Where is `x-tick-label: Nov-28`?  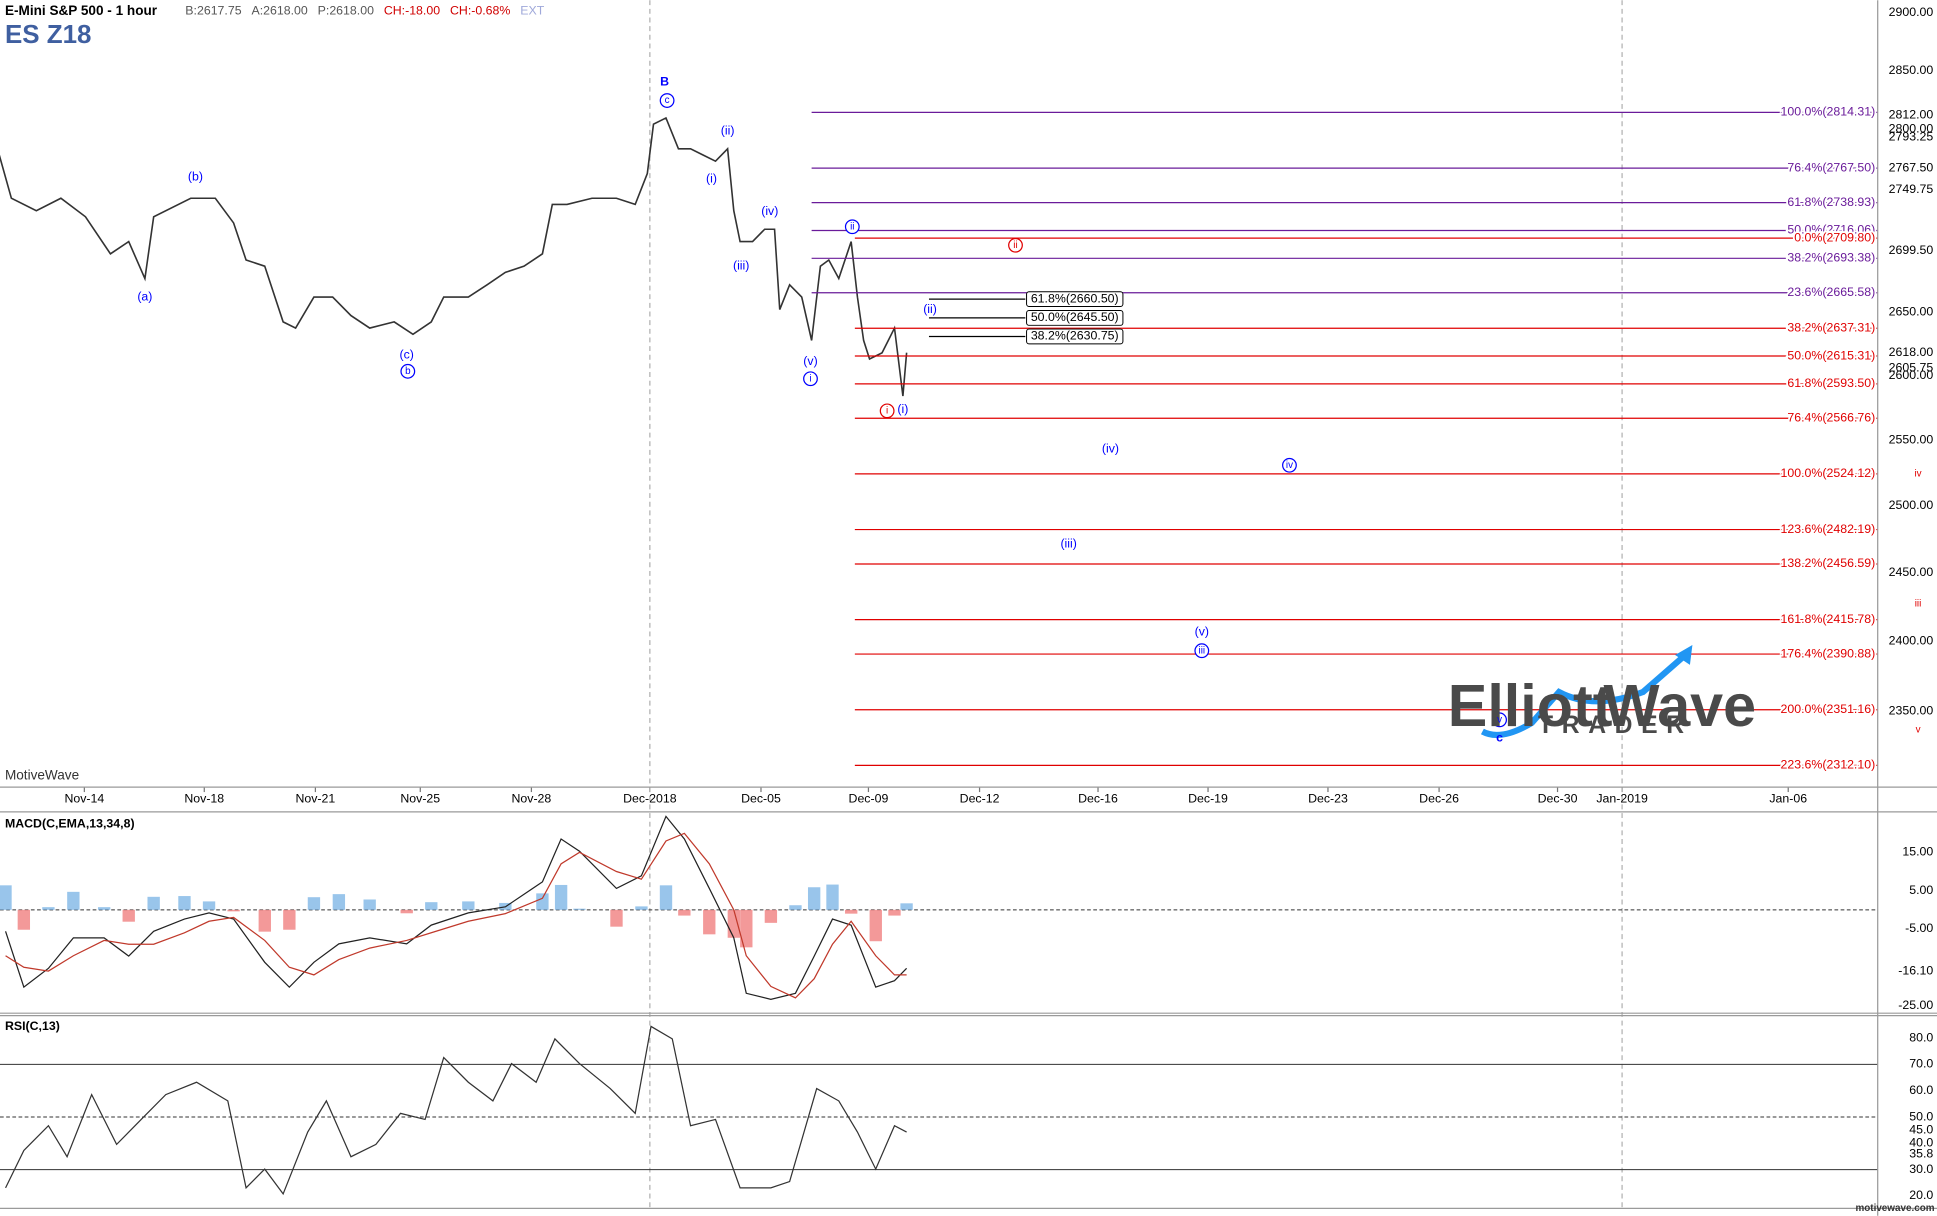 x-tick-label: Nov-28 is located at coordinates (532, 799).